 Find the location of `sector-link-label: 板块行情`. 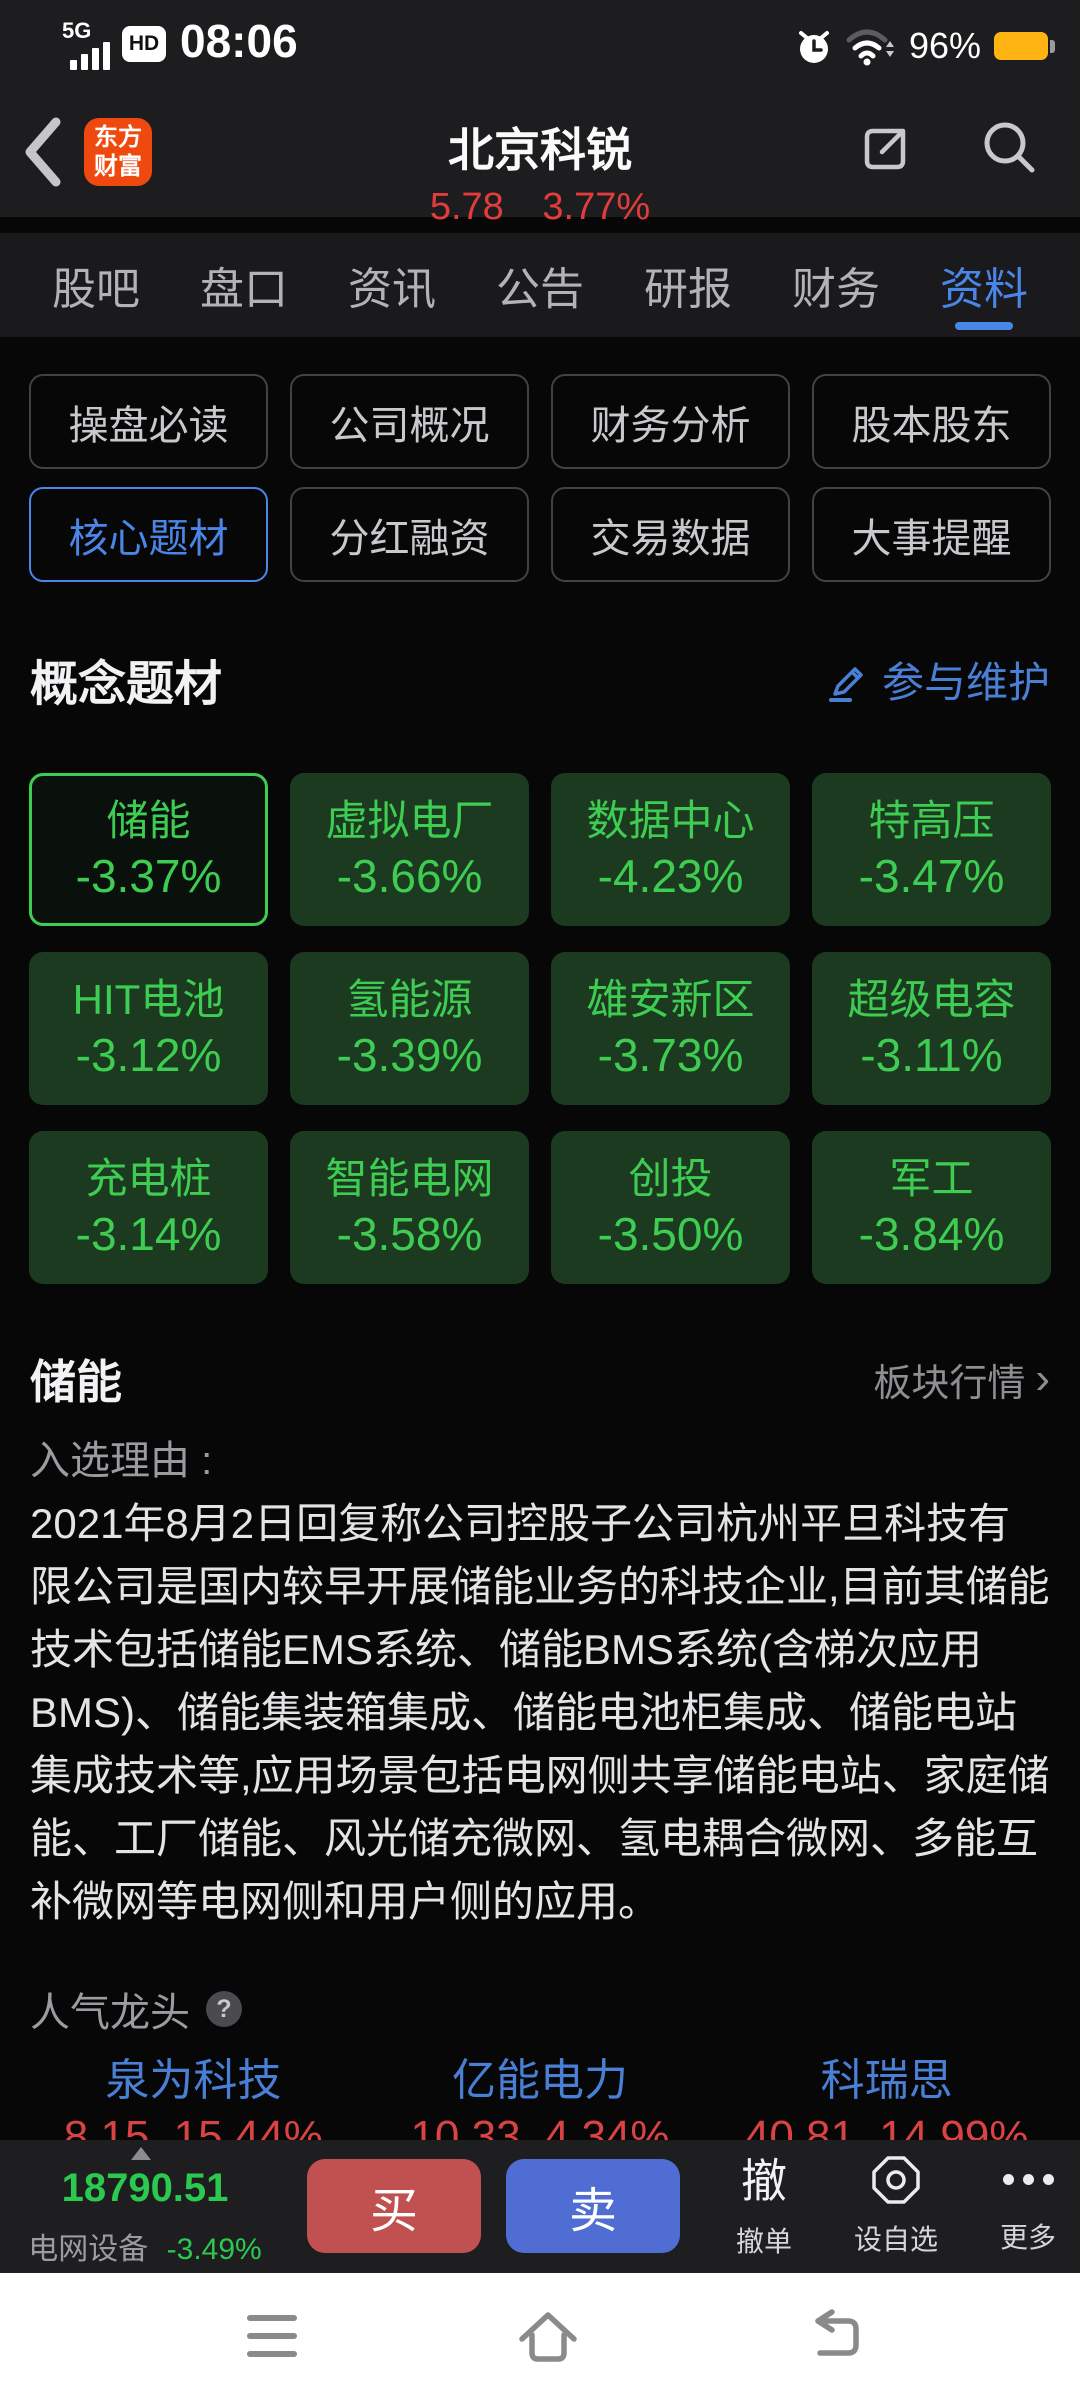

sector-link-label: 板块行情 is located at coordinates (949, 1383).